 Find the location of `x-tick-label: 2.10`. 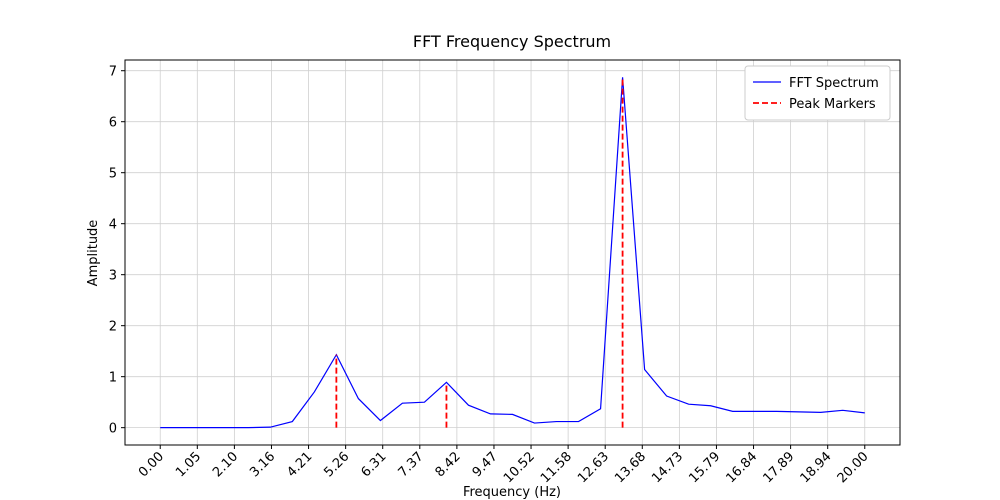

x-tick-label: 2.10 is located at coordinates (225, 464).